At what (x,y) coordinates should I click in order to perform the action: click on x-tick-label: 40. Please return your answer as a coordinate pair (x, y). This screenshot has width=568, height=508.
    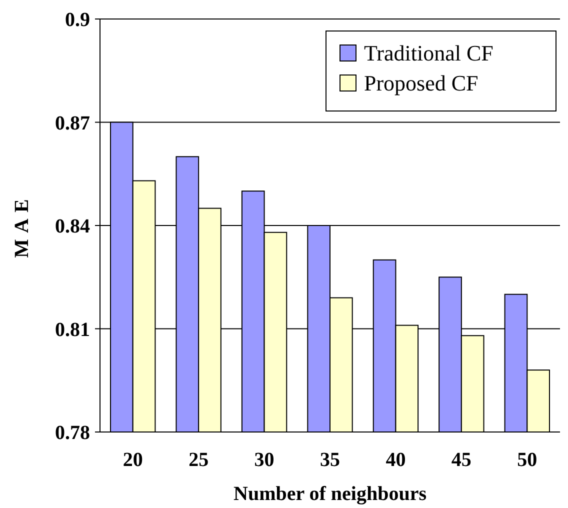
    Looking at the image, I should click on (396, 460).